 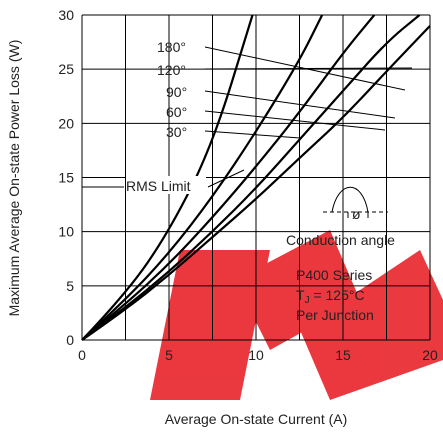 I want to click on x-tick-label: 20, so click(x=430, y=355).